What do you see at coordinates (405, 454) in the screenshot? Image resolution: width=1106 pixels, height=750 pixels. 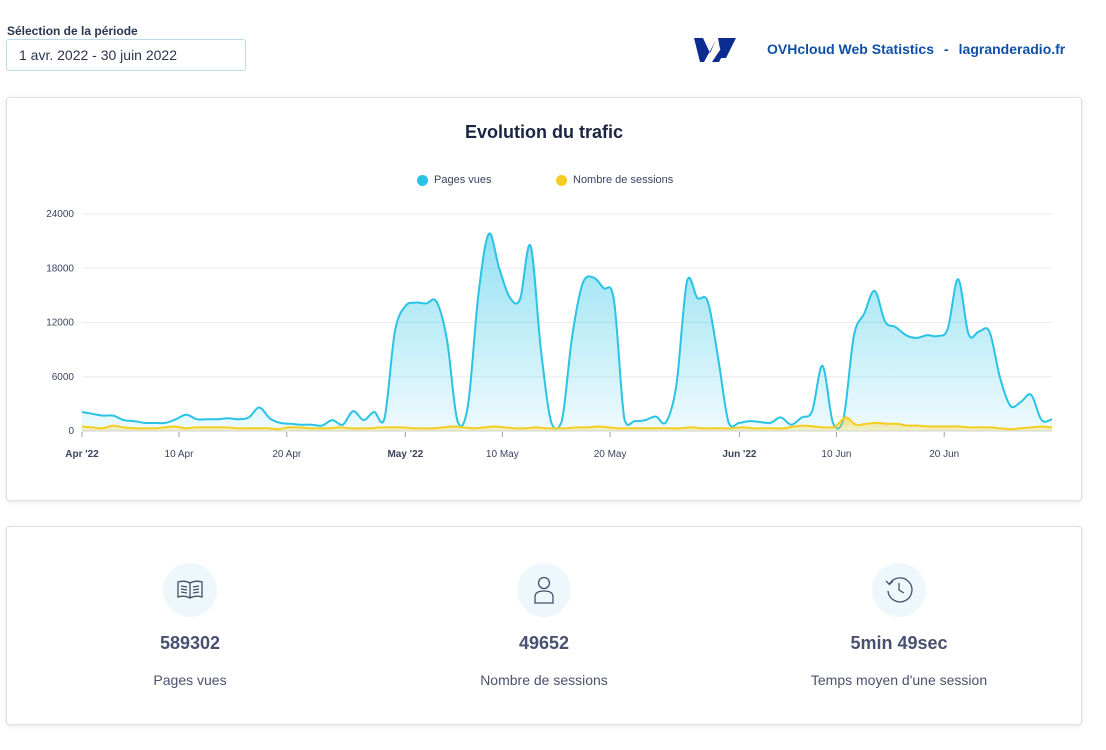 I see `x-tick-label: May '22` at bounding box center [405, 454].